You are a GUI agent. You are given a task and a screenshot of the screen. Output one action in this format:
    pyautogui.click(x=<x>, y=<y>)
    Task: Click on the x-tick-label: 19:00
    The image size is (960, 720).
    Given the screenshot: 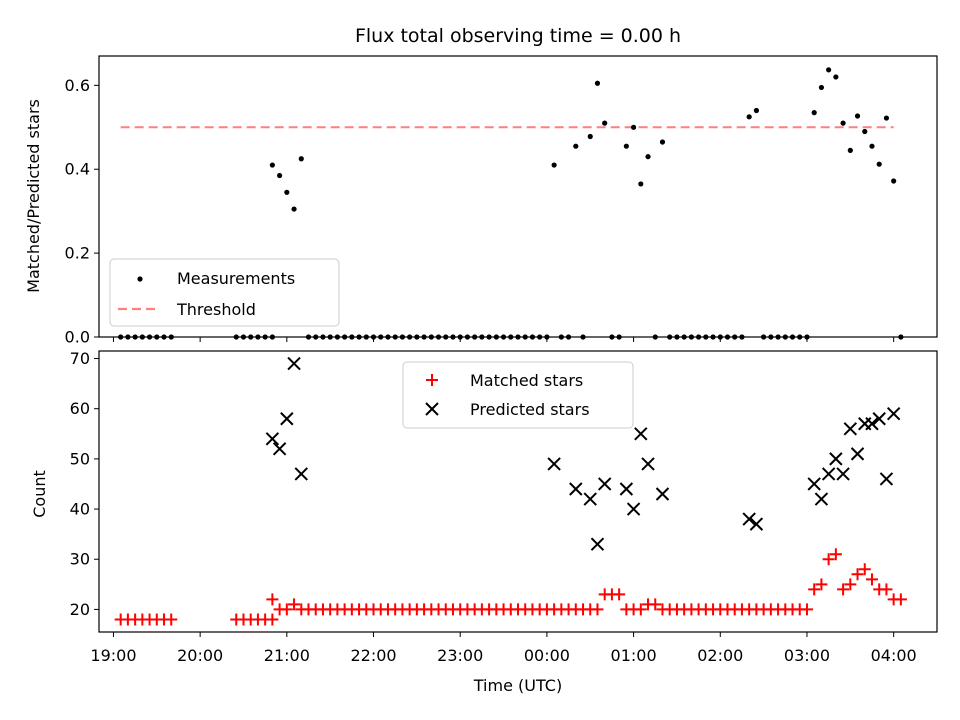 What is the action you would take?
    pyautogui.click(x=113, y=655)
    